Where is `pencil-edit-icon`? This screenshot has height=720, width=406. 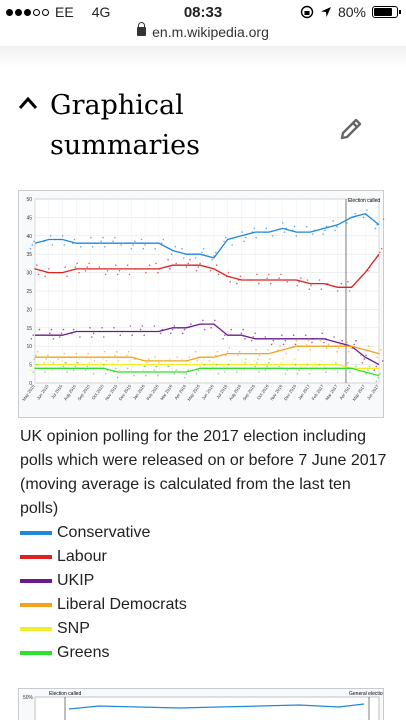 pencil-edit-icon is located at coordinates (351, 129).